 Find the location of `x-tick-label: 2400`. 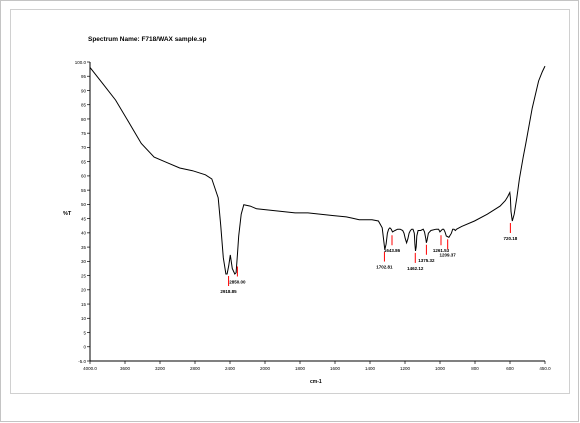

x-tick-label: 2400 is located at coordinates (230, 368).